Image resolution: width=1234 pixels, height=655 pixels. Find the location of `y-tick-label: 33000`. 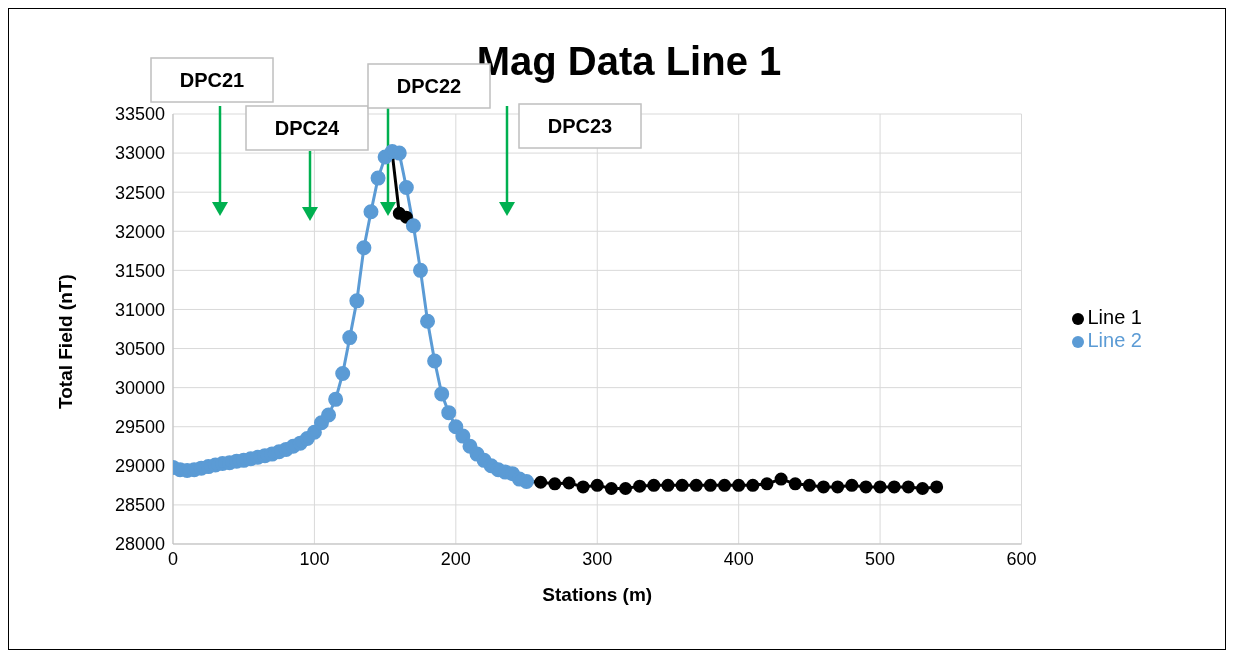

y-tick-label: 33000 is located at coordinates (139, 153).